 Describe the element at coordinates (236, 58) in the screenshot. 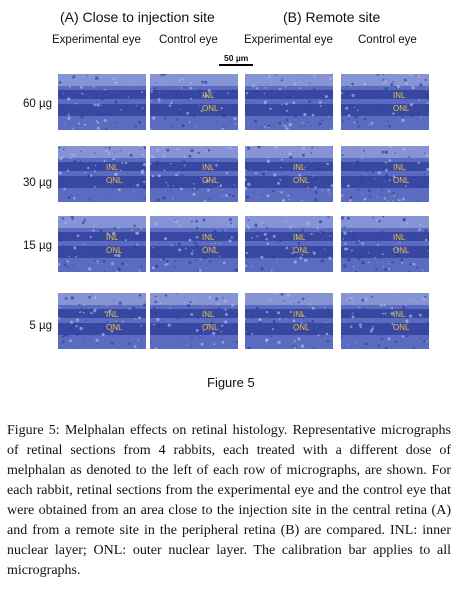

I see `scale-bar-label: 50 µm` at that location.